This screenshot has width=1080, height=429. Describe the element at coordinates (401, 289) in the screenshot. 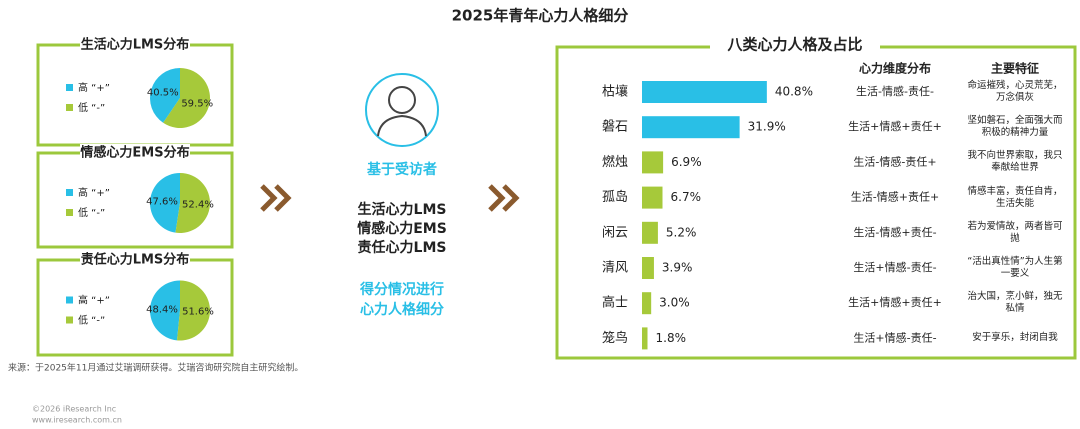

I see `center-footer: 得分情况进行` at that location.